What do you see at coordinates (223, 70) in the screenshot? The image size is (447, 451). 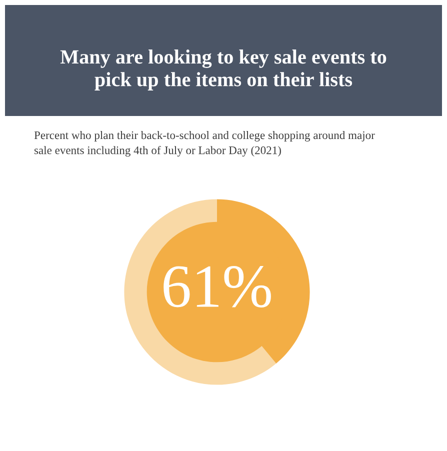 I see `chart-title: Many are looking to key sale events to pick up the items on their lists` at bounding box center [223, 70].